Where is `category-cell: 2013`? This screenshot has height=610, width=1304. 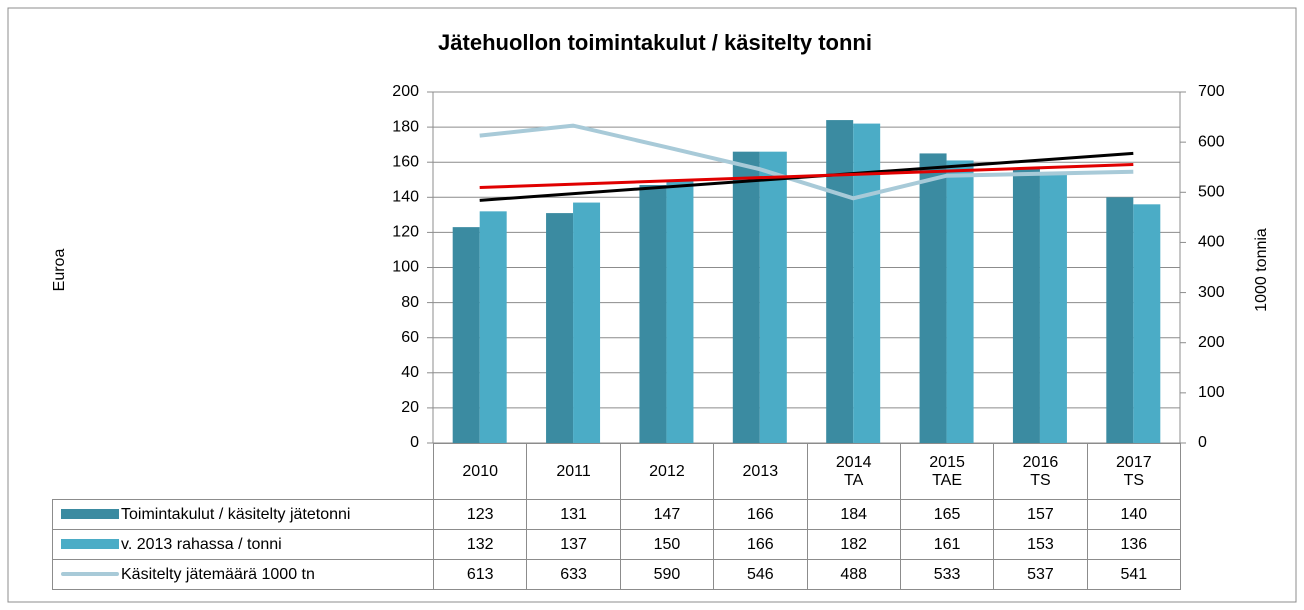
category-cell: 2013 is located at coordinates (760, 471).